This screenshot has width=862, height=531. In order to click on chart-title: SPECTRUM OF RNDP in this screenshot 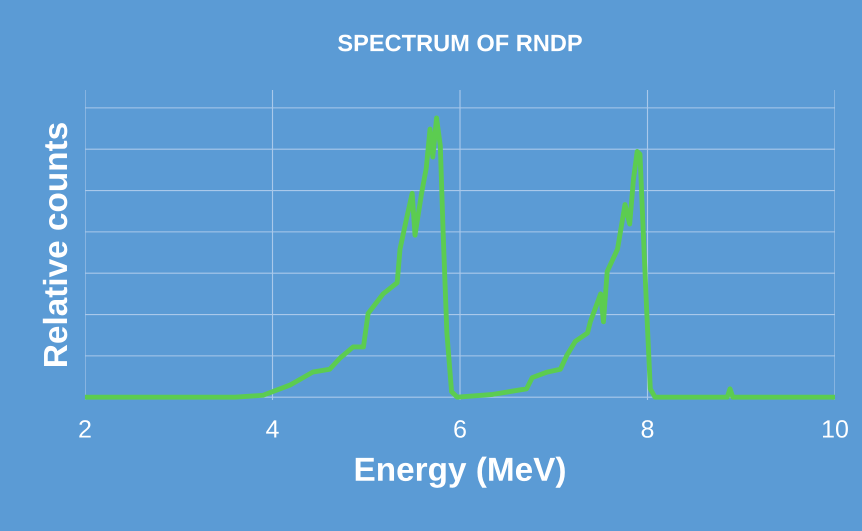, I will do `click(460, 43)`.